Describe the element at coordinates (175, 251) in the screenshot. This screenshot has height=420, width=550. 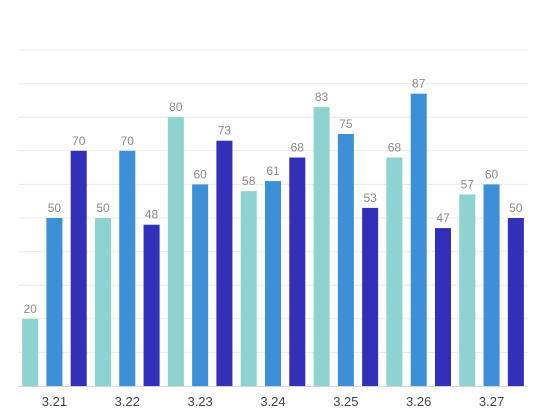
I see `bar-3.23-s1` at that location.